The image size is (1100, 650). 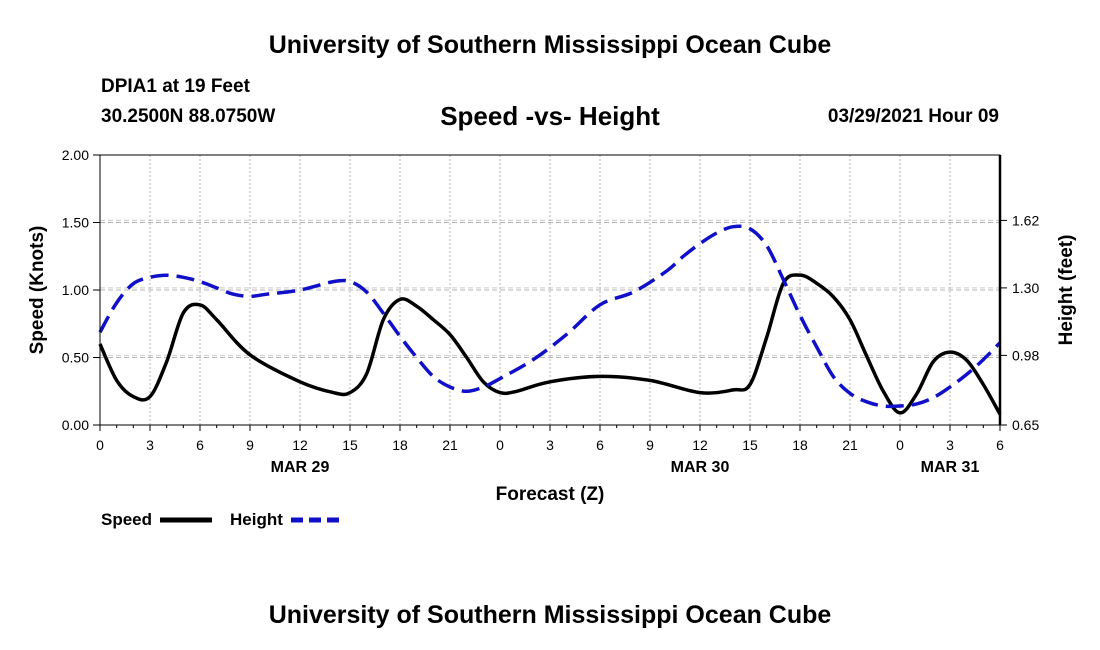 I want to click on date-label: MAR 30, so click(x=700, y=467).